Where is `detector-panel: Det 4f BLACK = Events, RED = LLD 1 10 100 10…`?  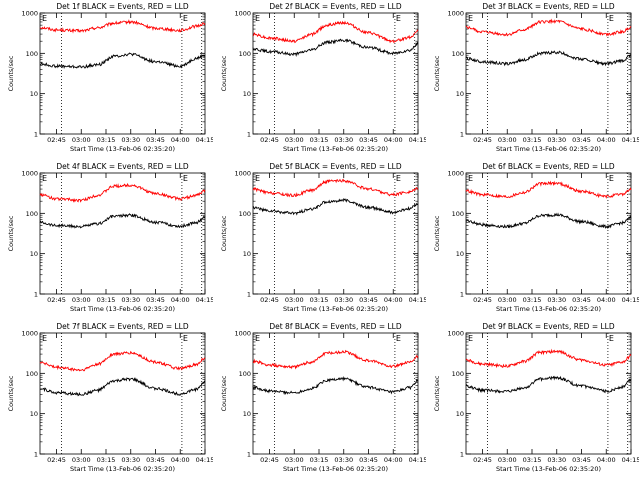
detector-panel: Det 4f BLACK = Events, RED = LLD 1 10 100 10… is located at coordinates (106, 240).